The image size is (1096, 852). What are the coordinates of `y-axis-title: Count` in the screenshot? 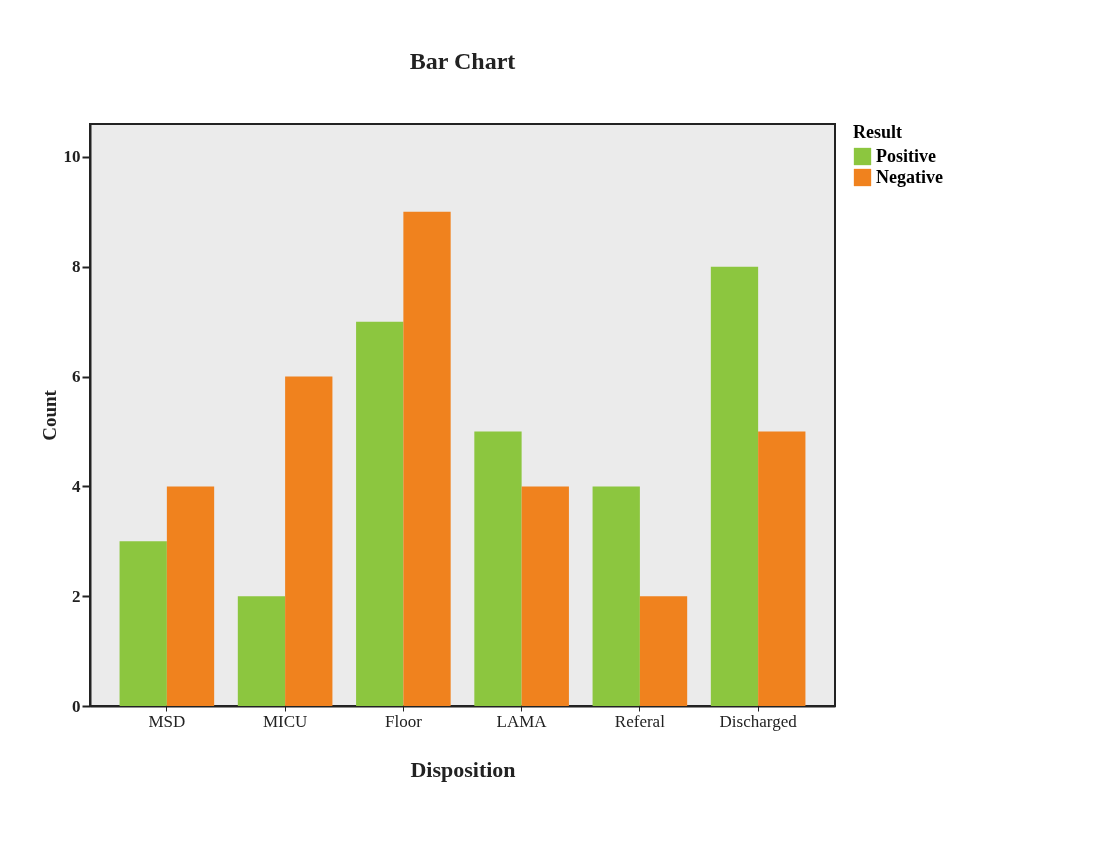 It's located at (49, 415).